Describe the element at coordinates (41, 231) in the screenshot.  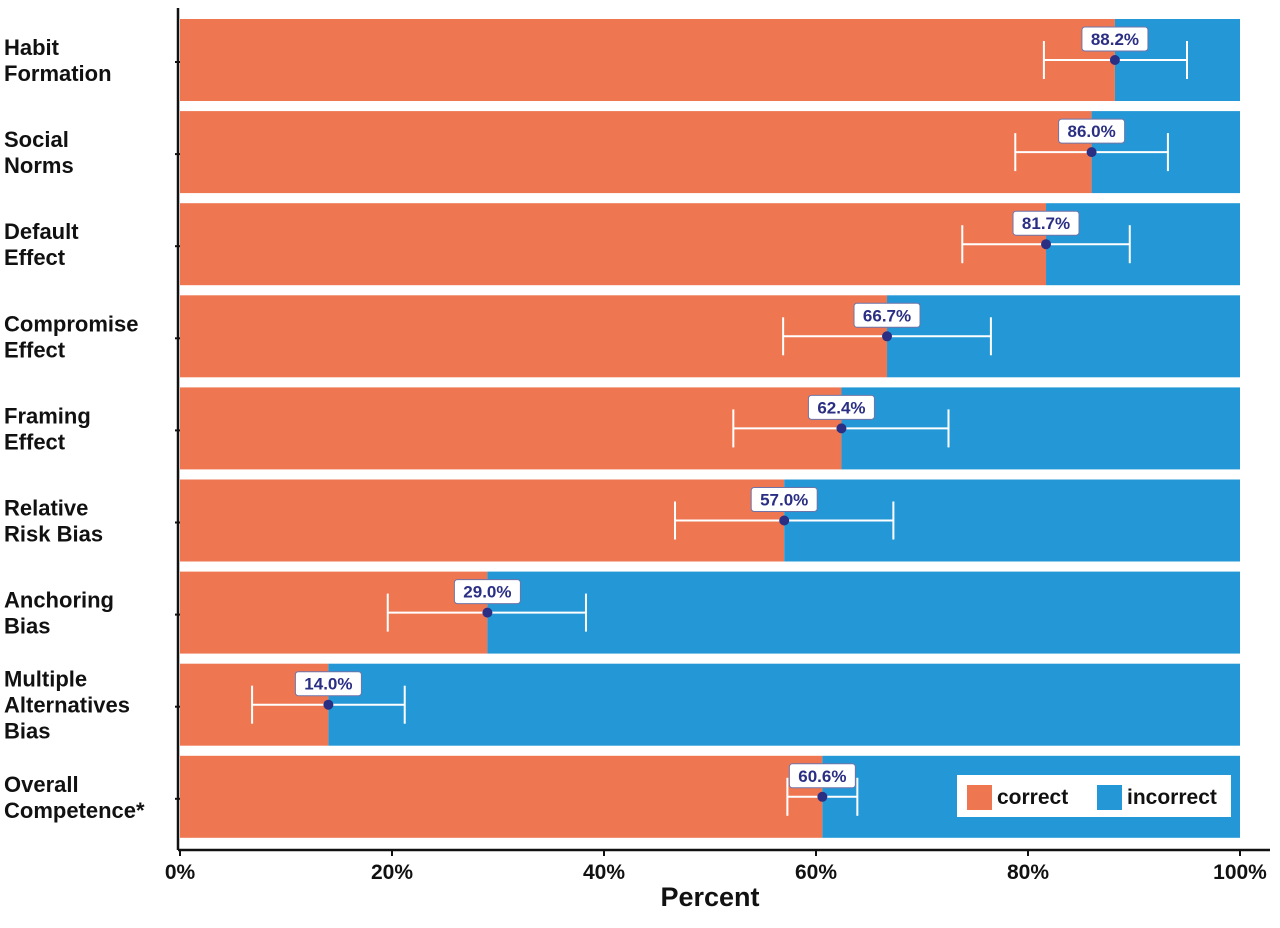
I see `category-label: Default` at that location.